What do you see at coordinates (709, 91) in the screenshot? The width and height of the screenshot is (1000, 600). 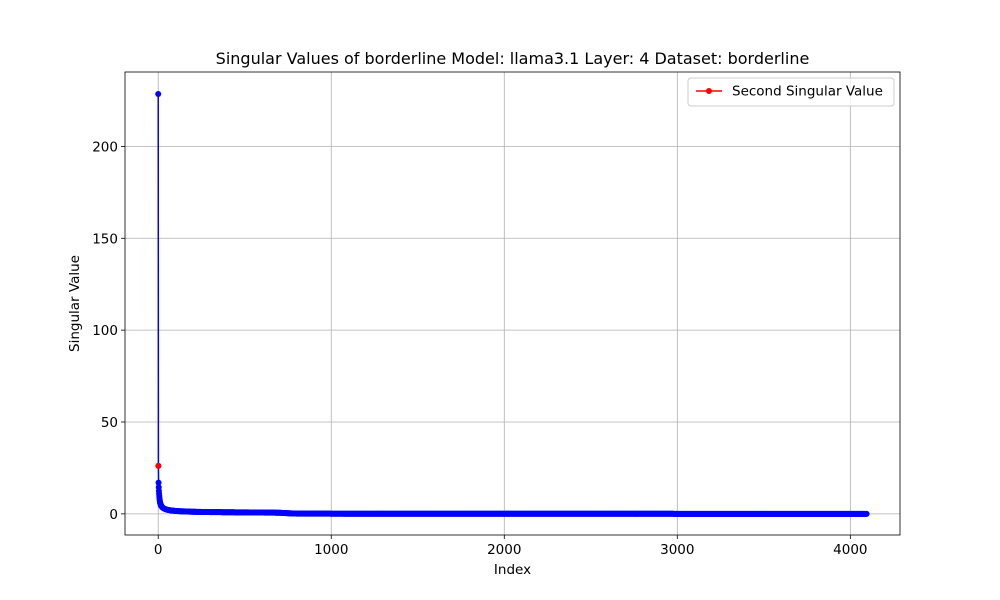 I see `legend-marker-second-singular-value` at bounding box center [709, 91].